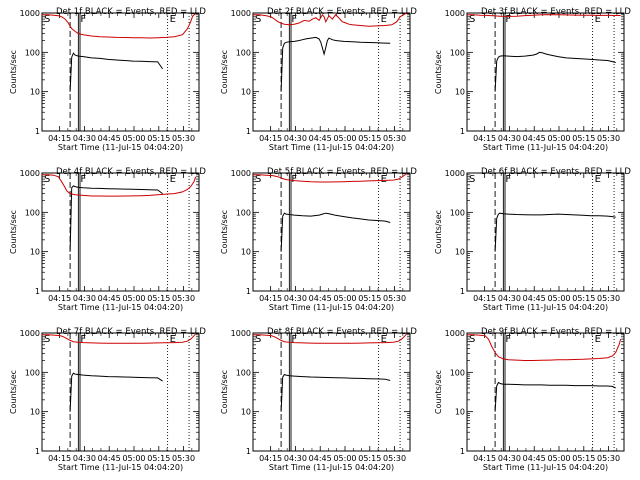  I want to click on chart-title: Det 9f BLACK = Events, RED = LLD, so click(556, 332).